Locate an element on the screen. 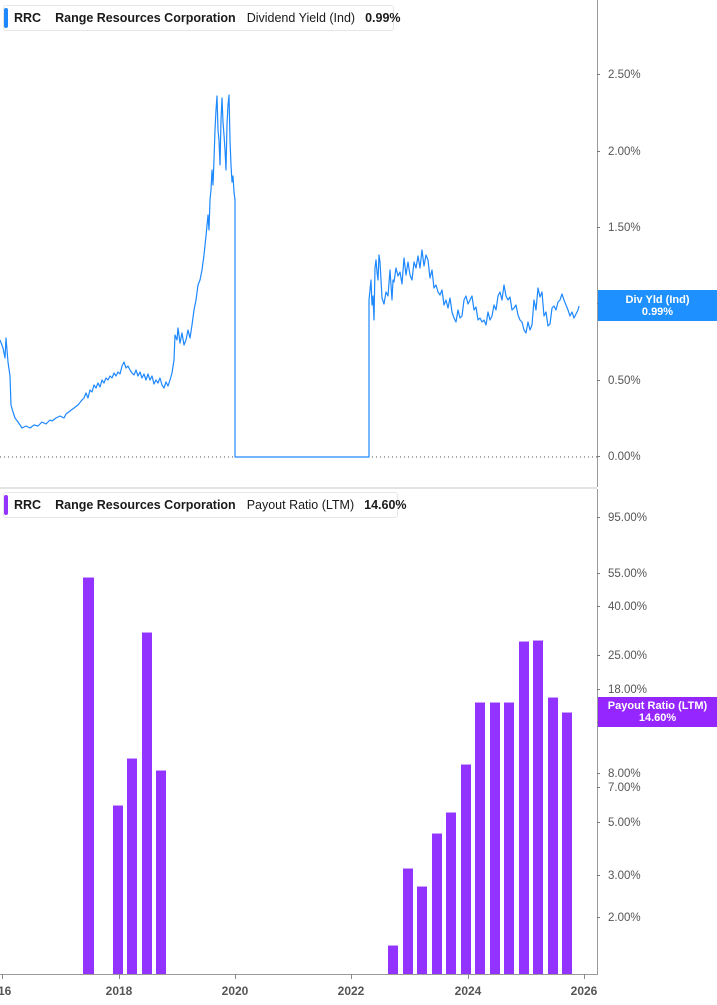 The image size is (717, 1005). metric-value: 14.60% is located at coordinates (385, 505).